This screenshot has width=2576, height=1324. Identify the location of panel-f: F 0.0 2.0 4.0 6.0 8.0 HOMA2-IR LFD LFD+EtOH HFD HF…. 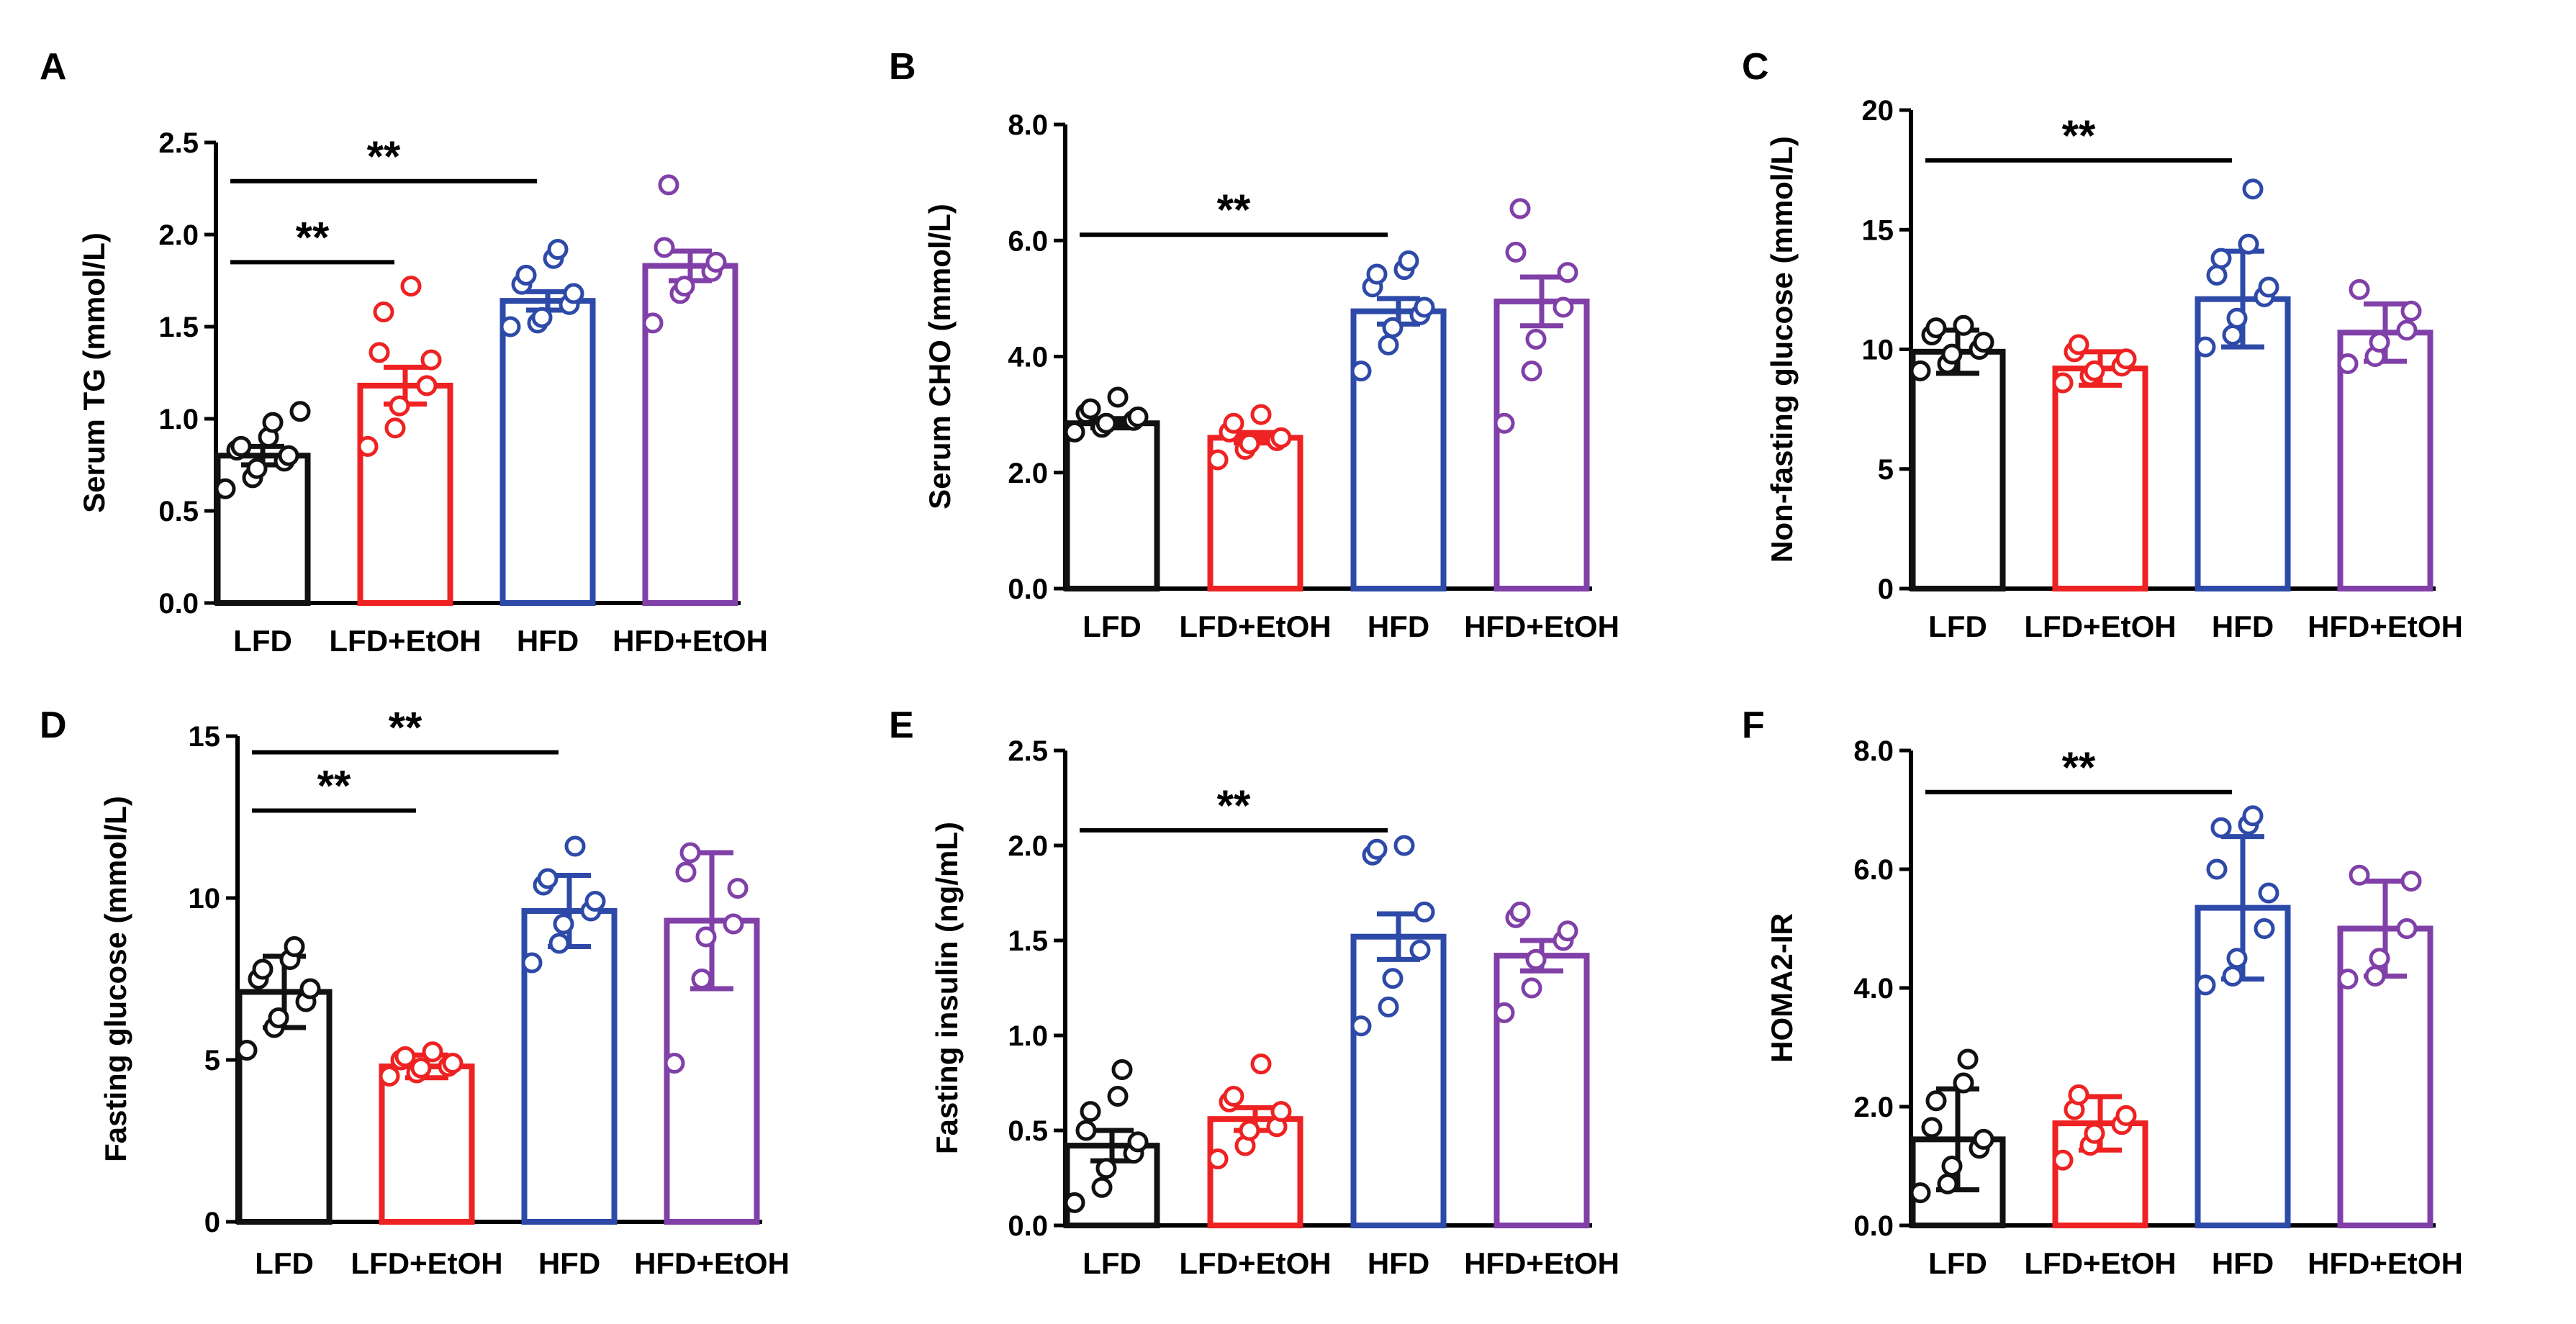
(2102, 992).